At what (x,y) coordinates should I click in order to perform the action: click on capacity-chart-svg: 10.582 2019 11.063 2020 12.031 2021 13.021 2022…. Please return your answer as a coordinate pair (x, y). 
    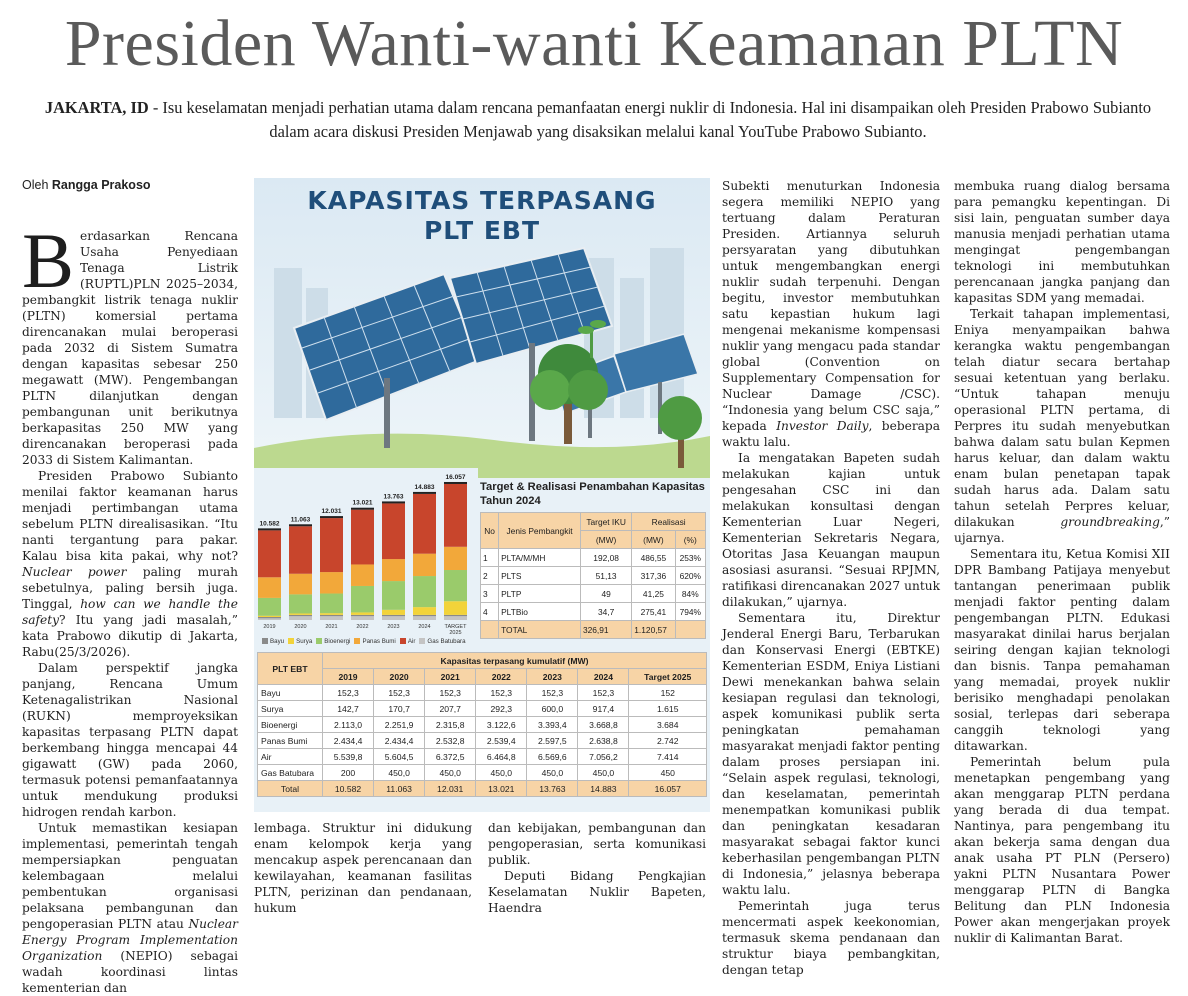
    Looking at the image, I should click on (362, 555).